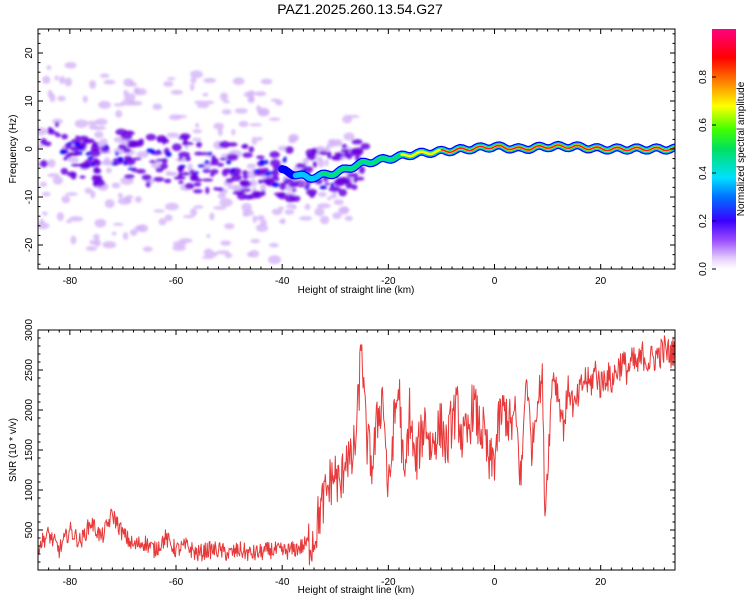 The height and width of the screenshot is (600, 750). Describe the element at coordinates (703, 269) in the screenshot. I see `colorbar-tick-label: 0.0` at that location.